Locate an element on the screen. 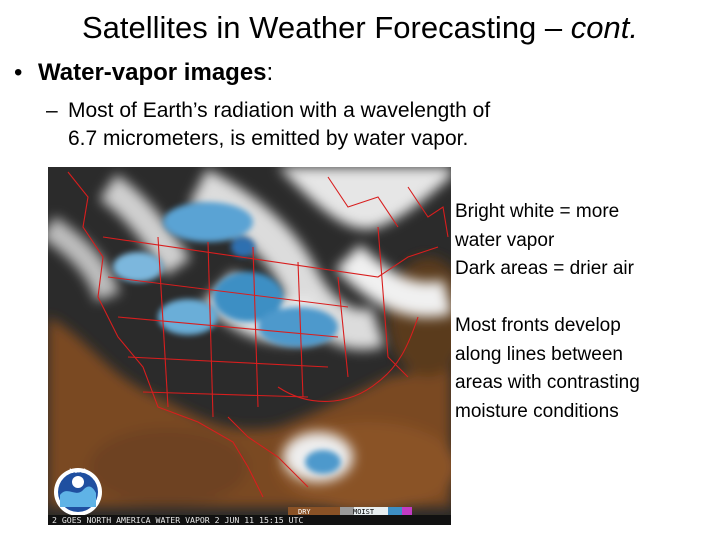 The width and height of the screenshot is (720, 540). caption-2-line-2: along lines between is located at coordinates (539, 354).